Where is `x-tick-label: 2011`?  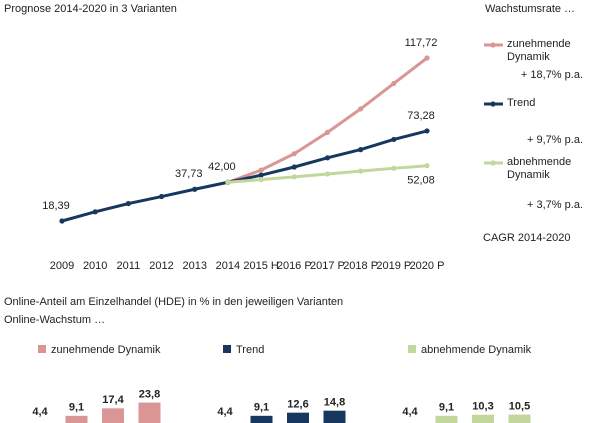 x-tick-label: 2011 is located at coordinates (129, 266).